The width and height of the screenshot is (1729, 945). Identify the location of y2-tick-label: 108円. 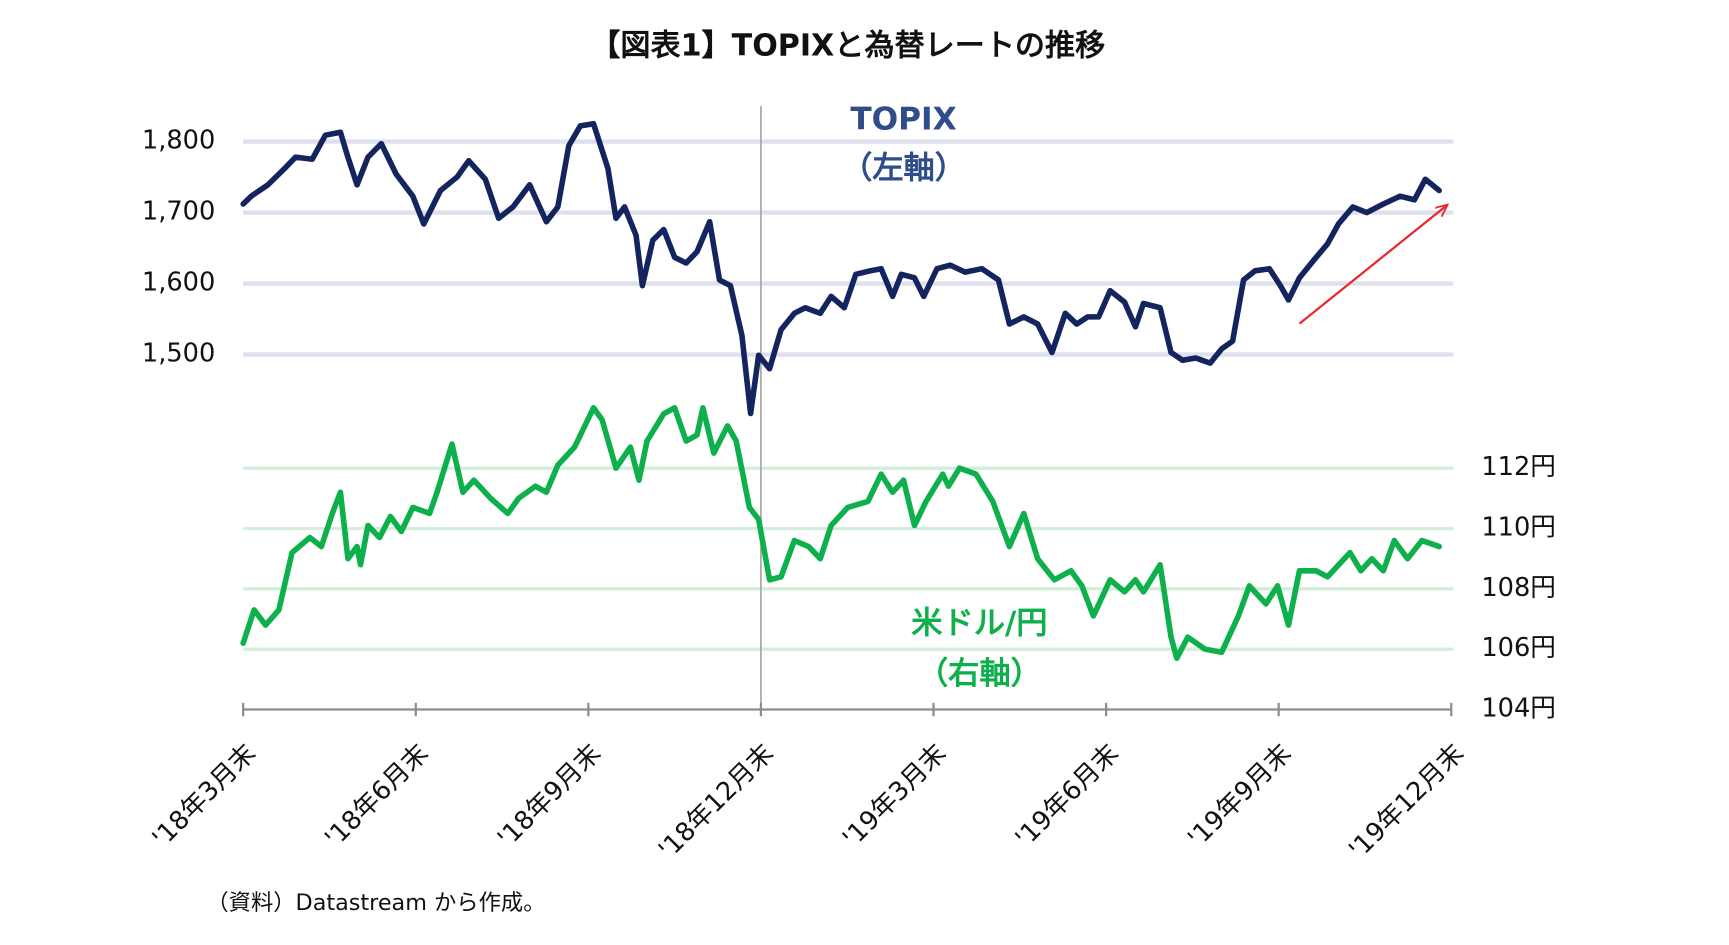
(1518, 588).